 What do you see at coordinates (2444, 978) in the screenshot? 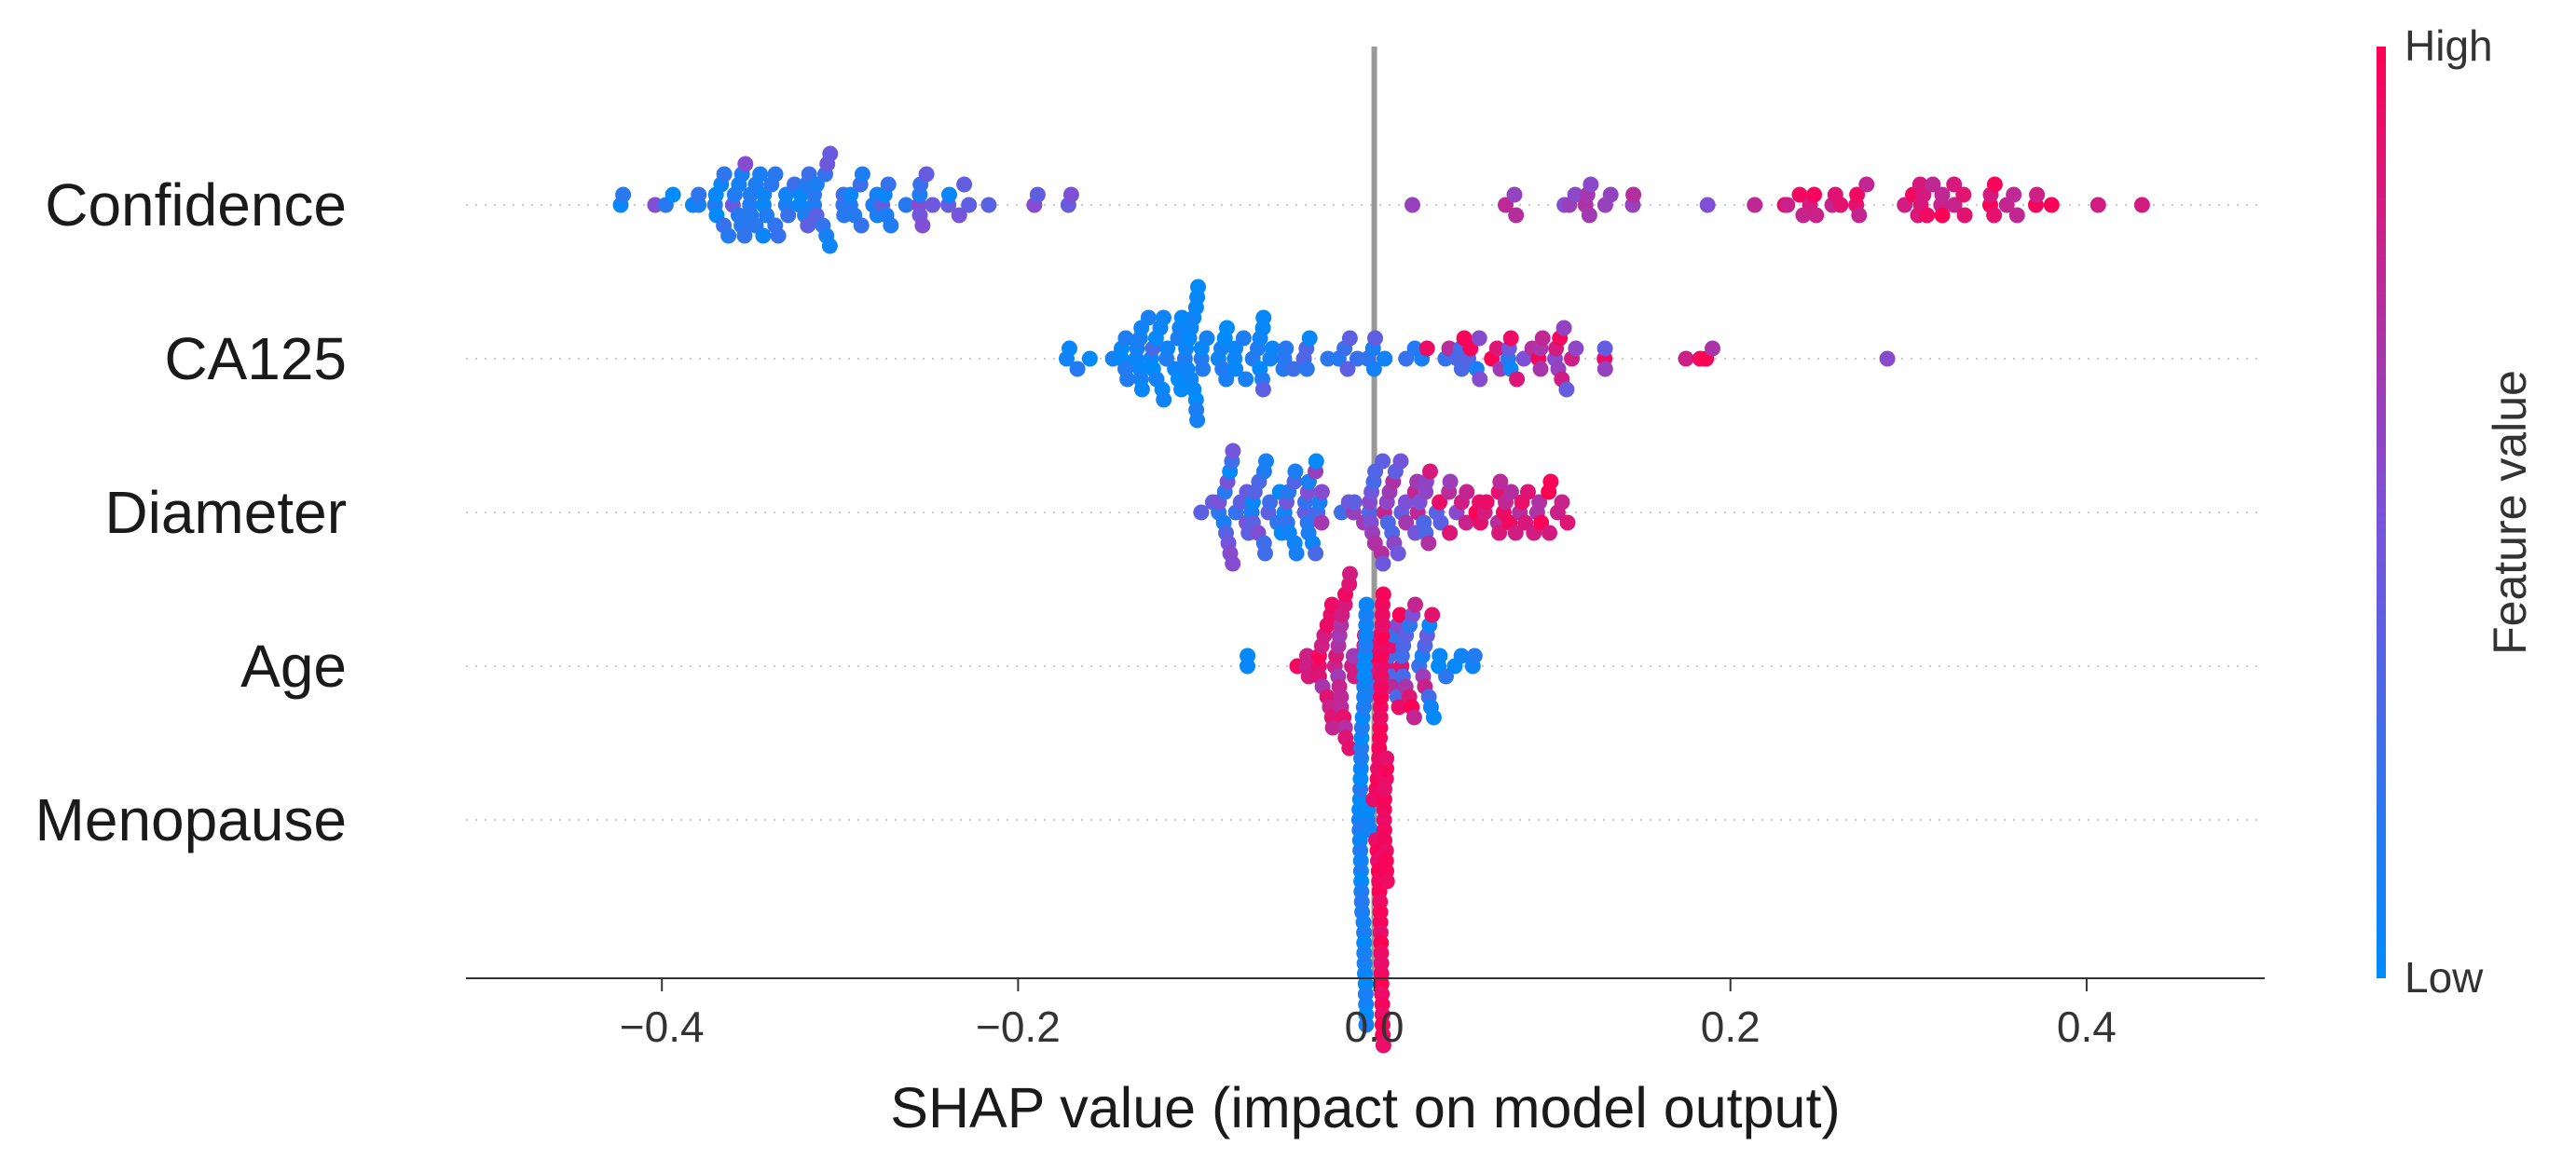
I see `colorbar-low-label: Low` at bounding box center [2444, 978].